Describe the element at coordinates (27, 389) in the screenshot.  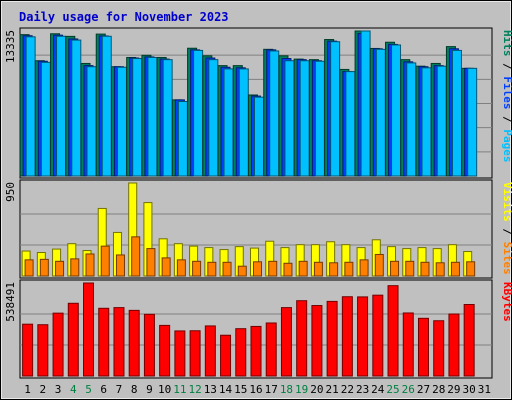
I see `x-tick-label: 1` at that location.